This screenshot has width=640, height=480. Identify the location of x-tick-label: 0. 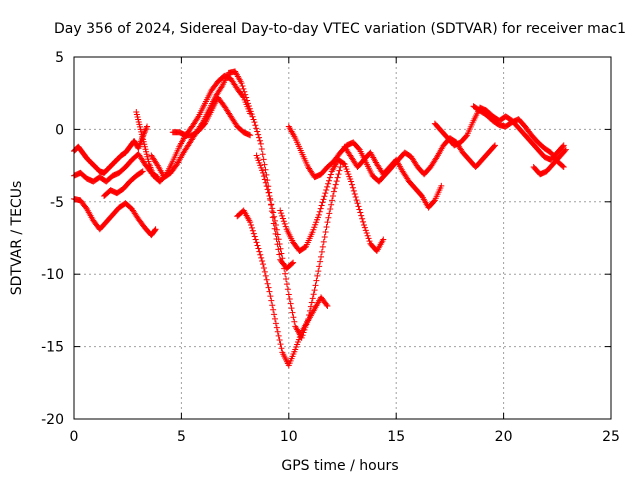
(74, 437).